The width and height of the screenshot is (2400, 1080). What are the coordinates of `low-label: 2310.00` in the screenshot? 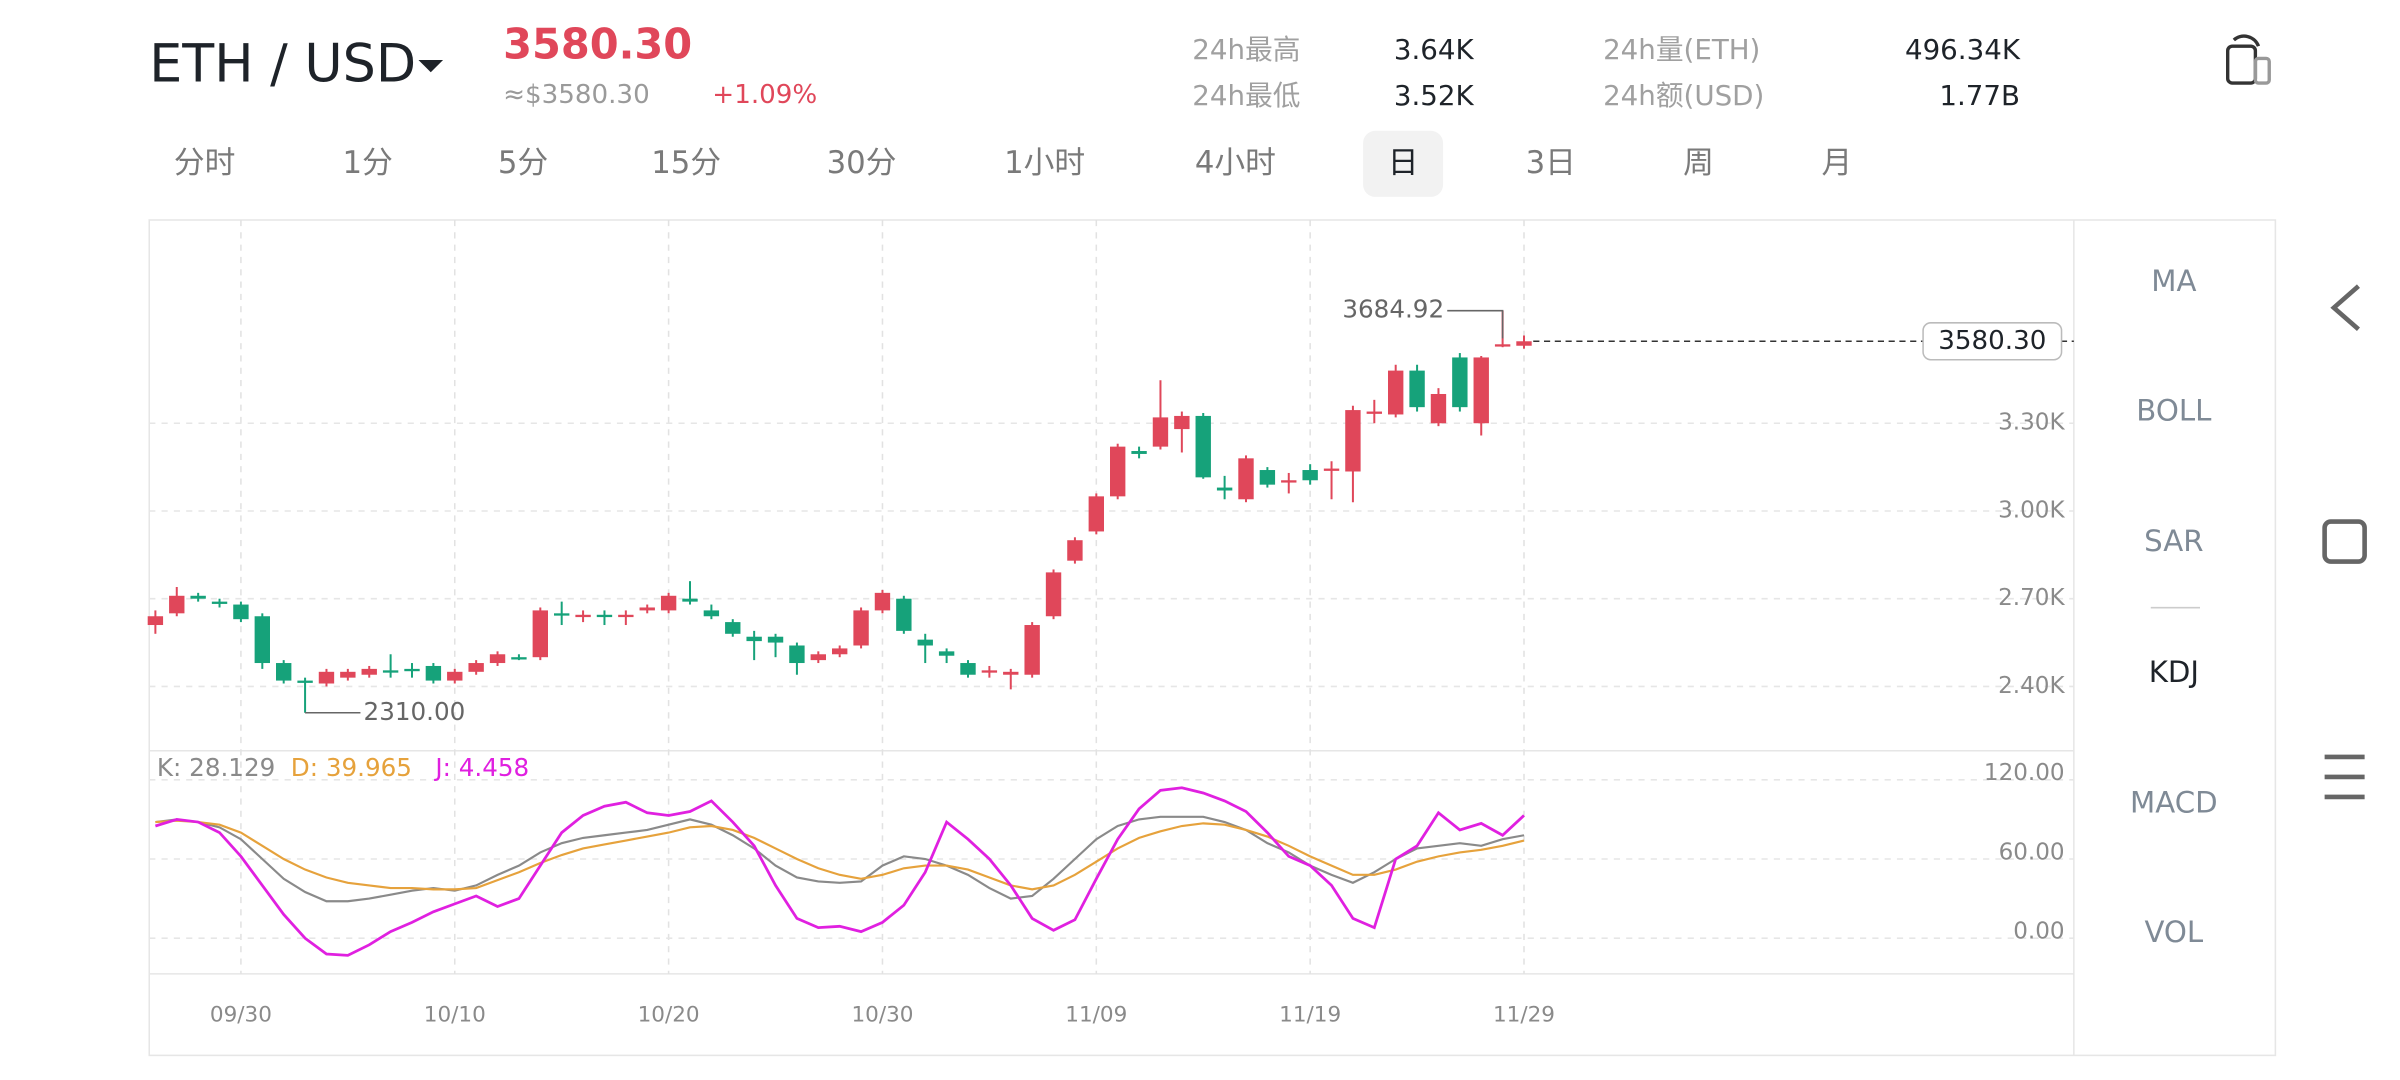 It's located at (415, 711).